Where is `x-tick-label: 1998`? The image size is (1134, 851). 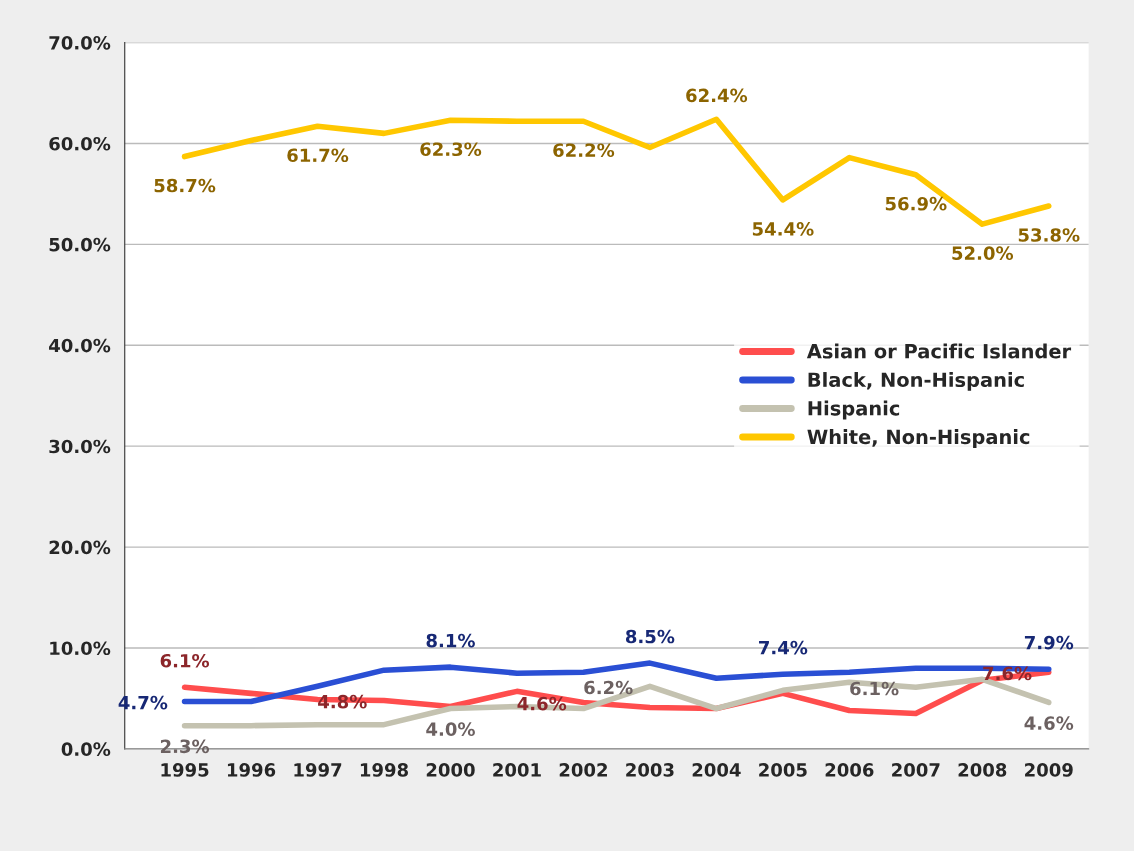
x-tick-label: 1998 is located at coordinates (384, 770).